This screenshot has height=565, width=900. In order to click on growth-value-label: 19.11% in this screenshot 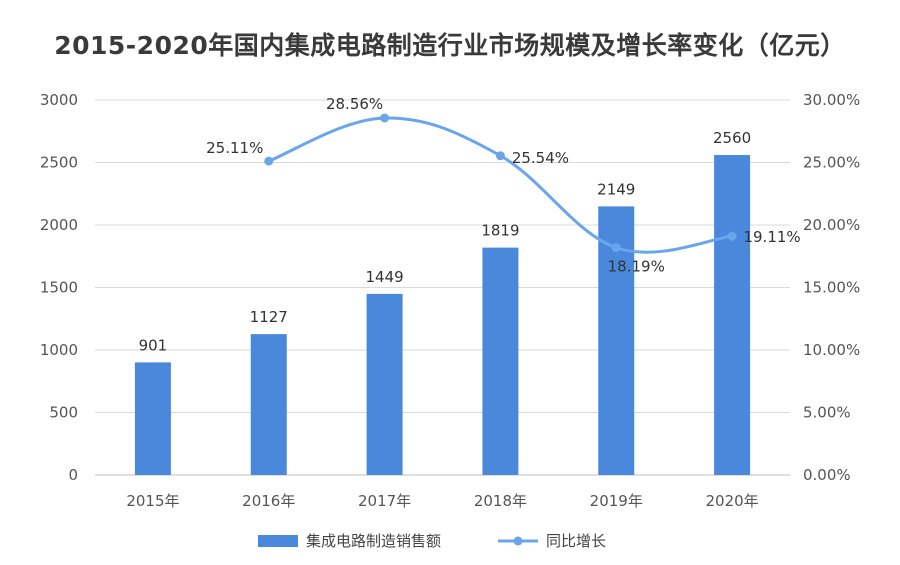, I will do `click(771, 237)`.